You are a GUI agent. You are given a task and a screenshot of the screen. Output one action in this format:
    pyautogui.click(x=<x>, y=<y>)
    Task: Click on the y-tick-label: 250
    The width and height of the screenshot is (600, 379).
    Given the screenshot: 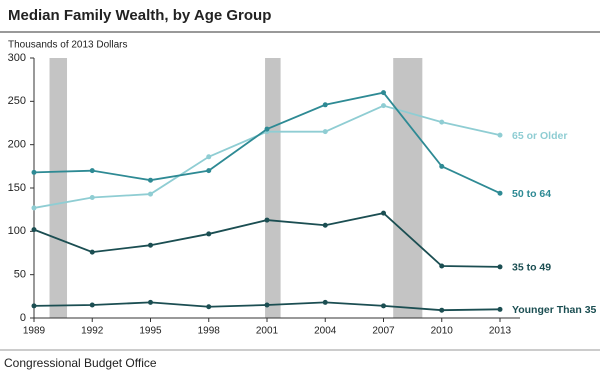 What is the action you would take?
    pyautogui.click(x=17, y=101)
    